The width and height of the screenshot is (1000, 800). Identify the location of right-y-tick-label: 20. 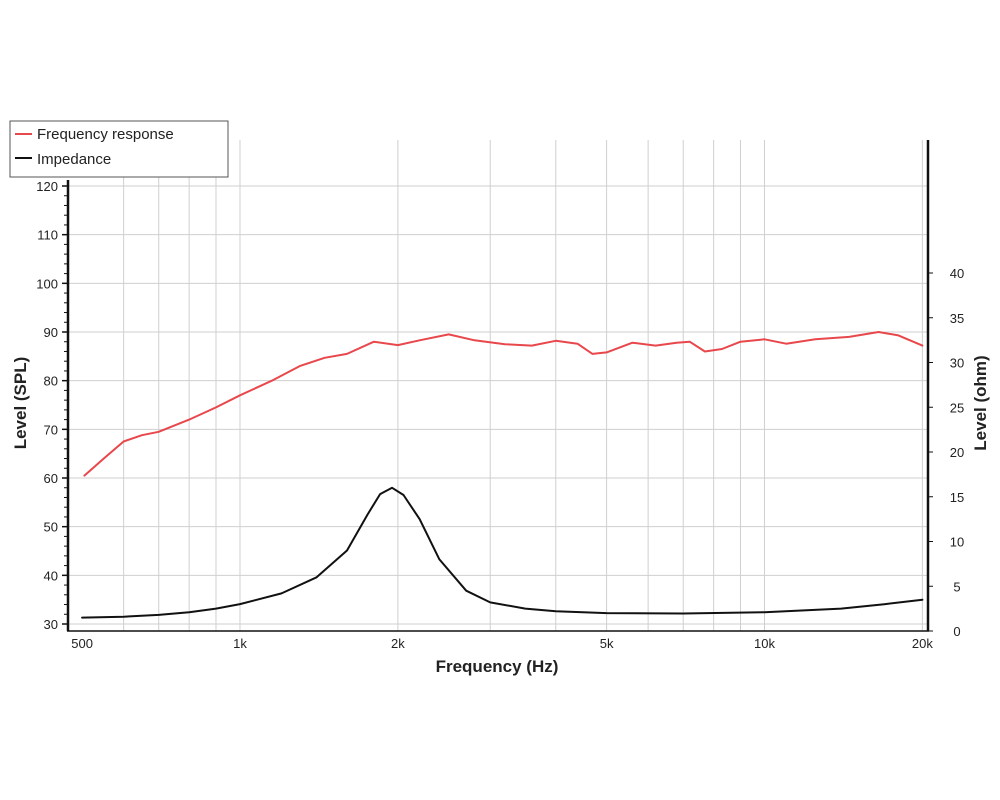
(957, 452).